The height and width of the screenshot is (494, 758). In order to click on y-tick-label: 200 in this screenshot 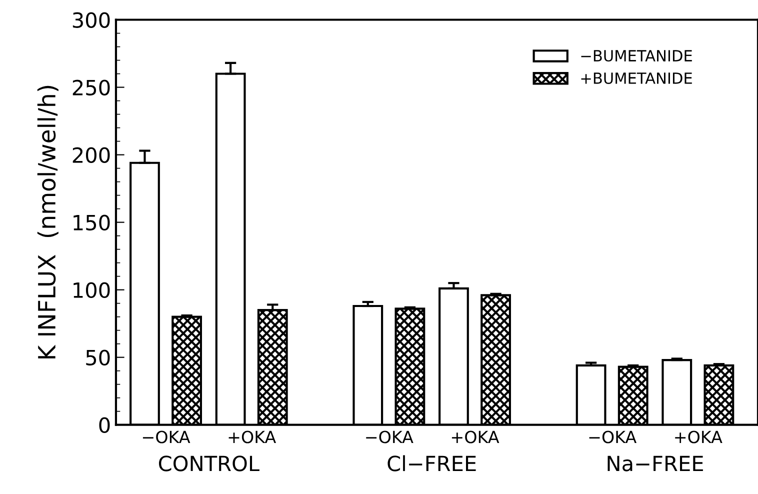, I will do `click(91, 155)`.